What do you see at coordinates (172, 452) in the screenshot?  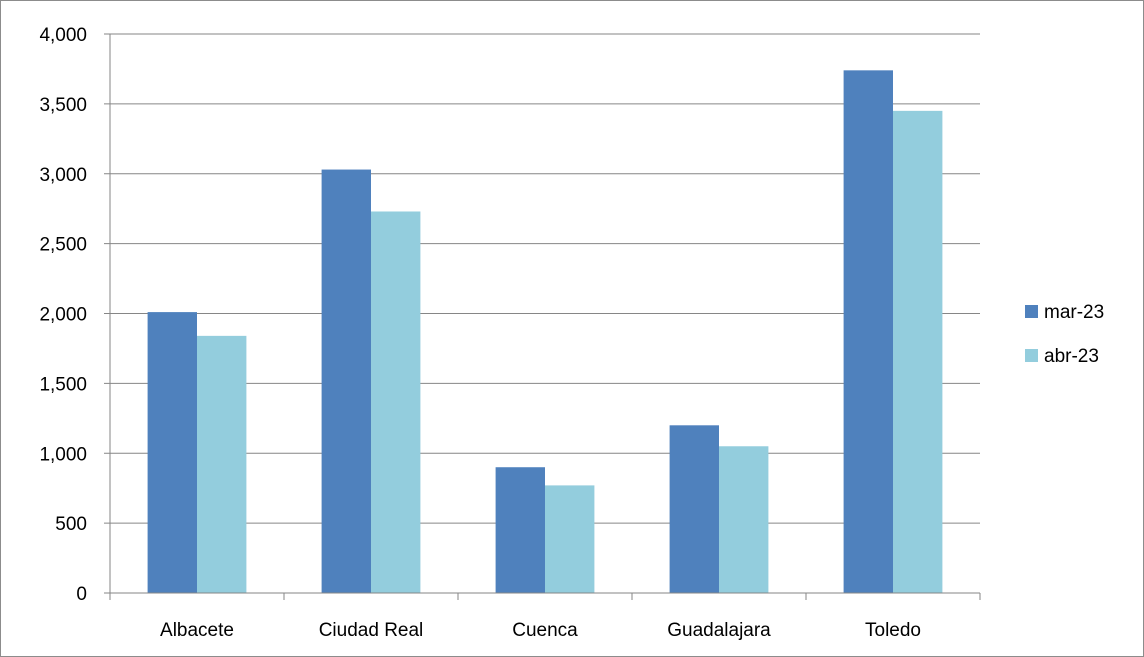 I see `bar-mar-23-albacete` at bounding box center [172, 452].